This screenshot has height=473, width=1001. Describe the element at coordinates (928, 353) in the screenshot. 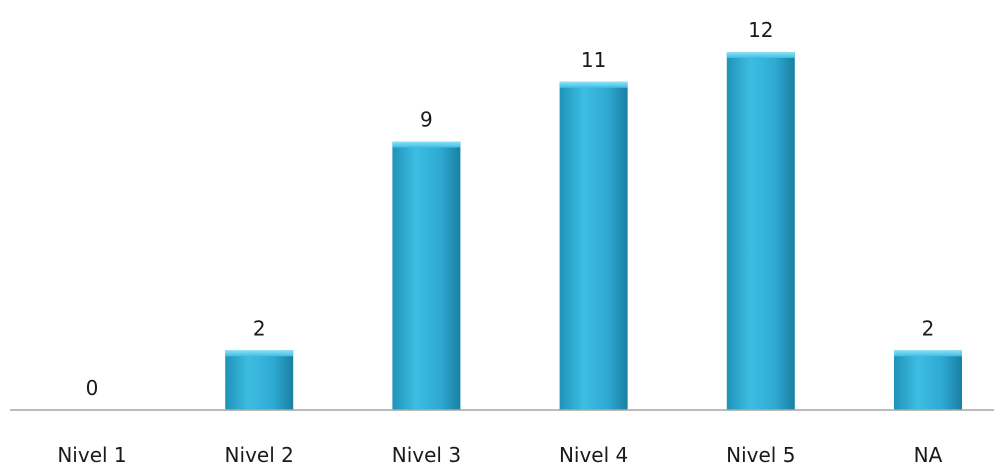

I see `bar-cap-na` at that location.